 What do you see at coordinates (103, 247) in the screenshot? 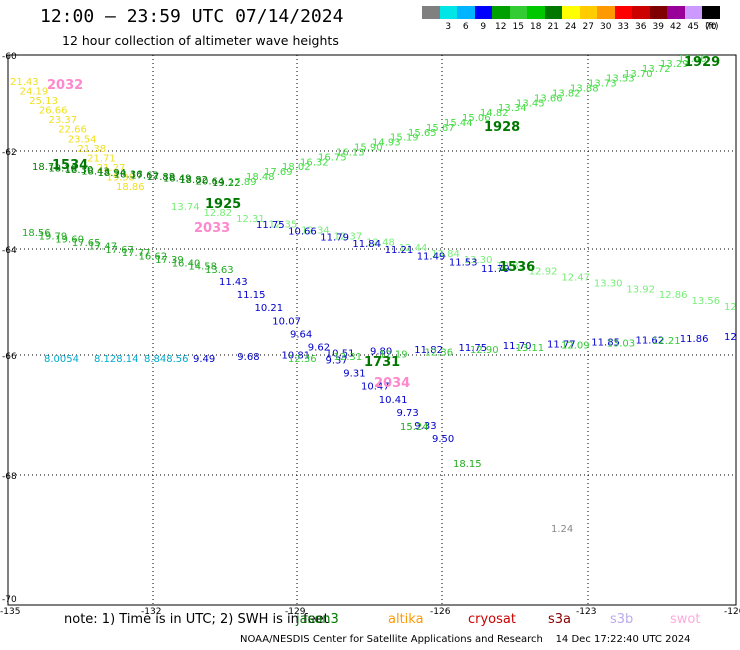
I see `wave-height-value: 17.47` at bounding box center [103, 247].